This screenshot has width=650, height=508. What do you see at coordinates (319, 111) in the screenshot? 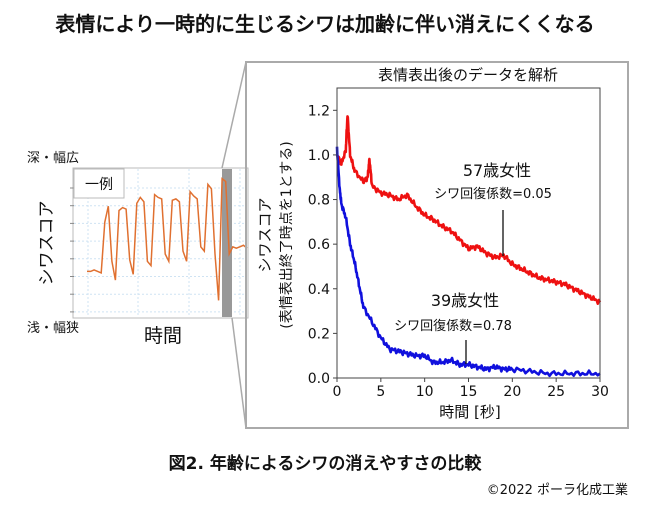
I see `y-tick-label: 1.2` at bounding box center [319, 111].